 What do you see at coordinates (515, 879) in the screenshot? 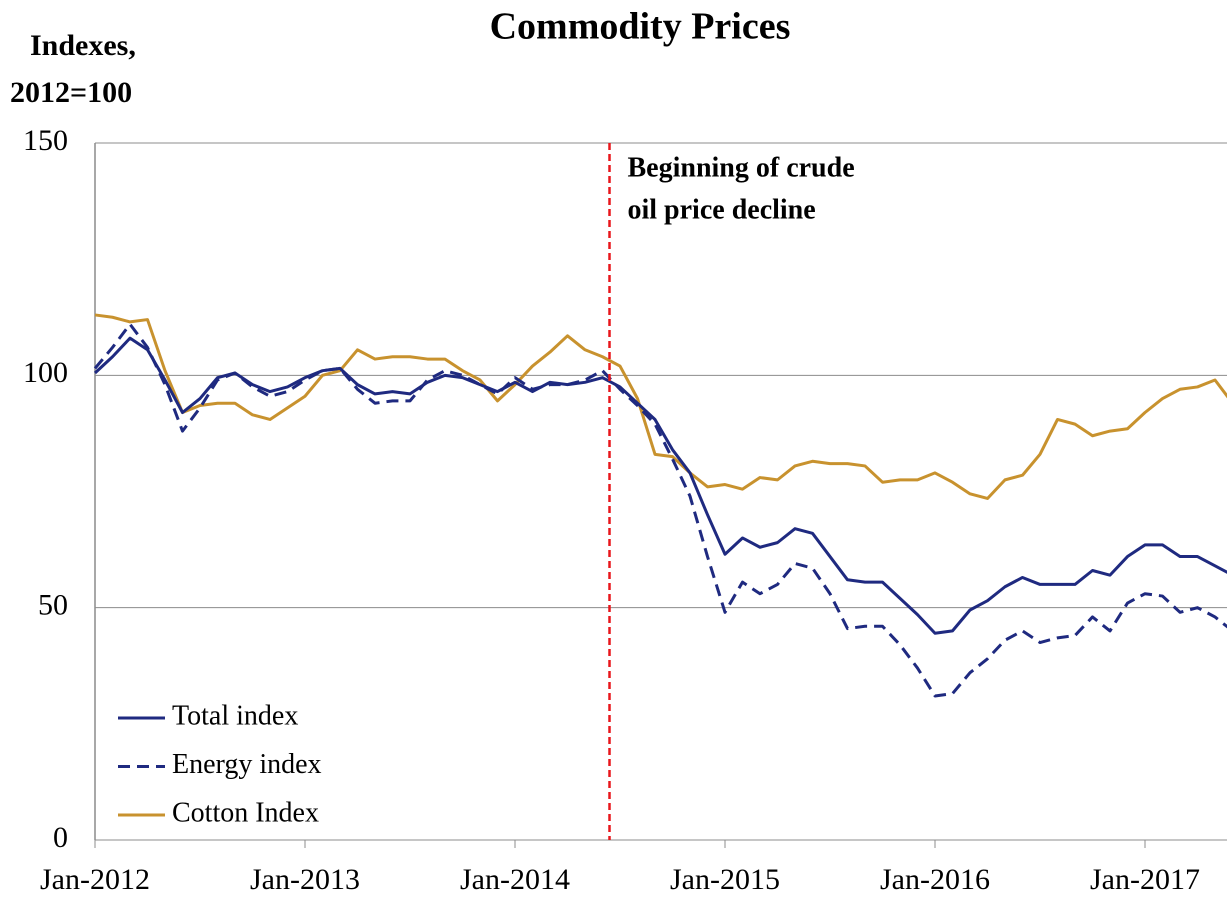
I see `x-tick-label: Jan-2014` at bounding box center [515, 879].